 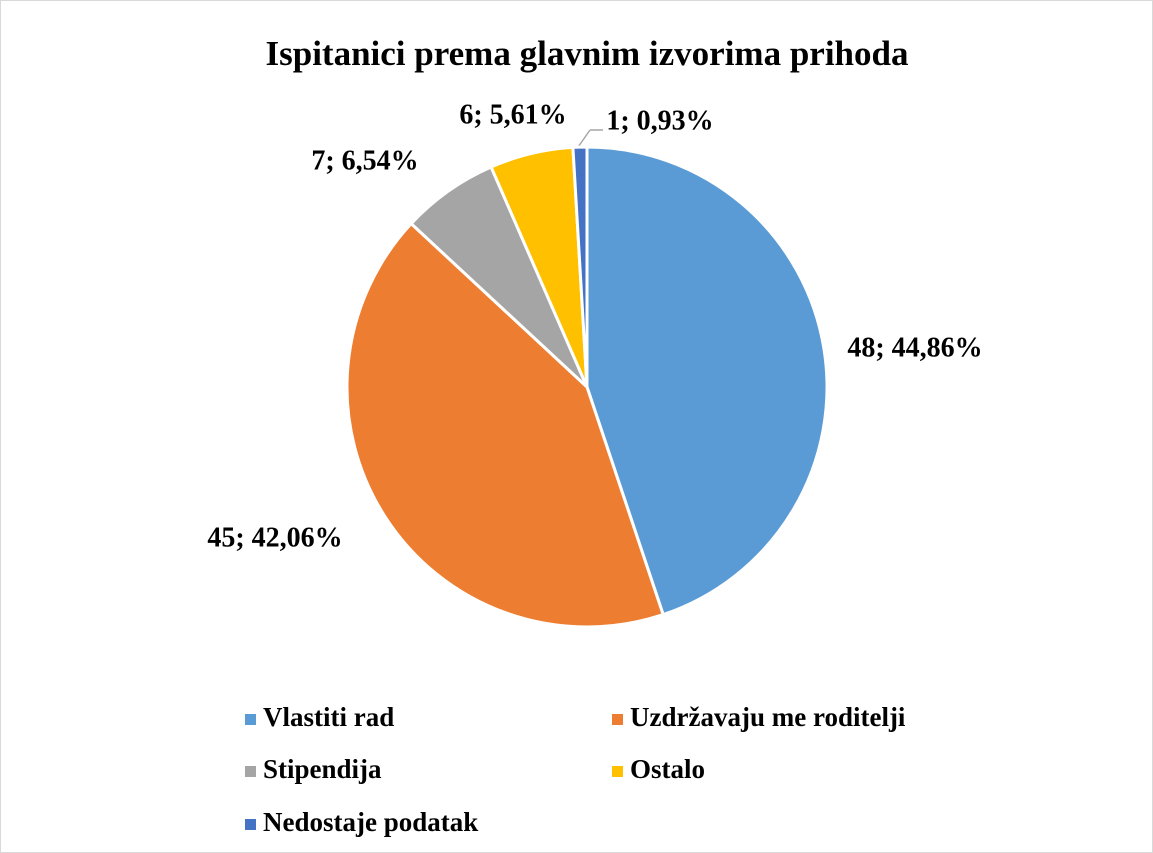 I want to click on legend-label: Ostalo, so click(x=667, y=769).